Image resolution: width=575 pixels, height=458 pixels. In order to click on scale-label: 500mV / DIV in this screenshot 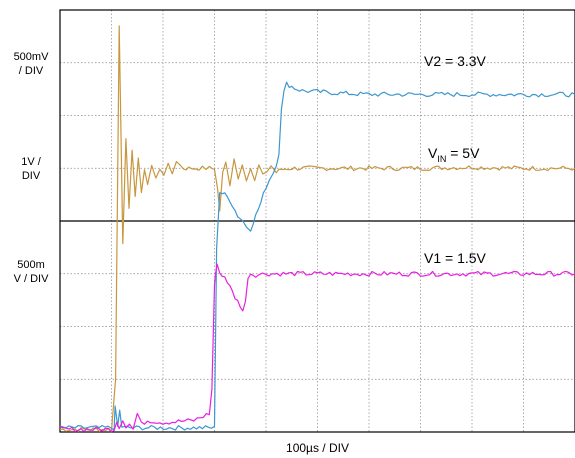, I will do `click(32, 64)`.